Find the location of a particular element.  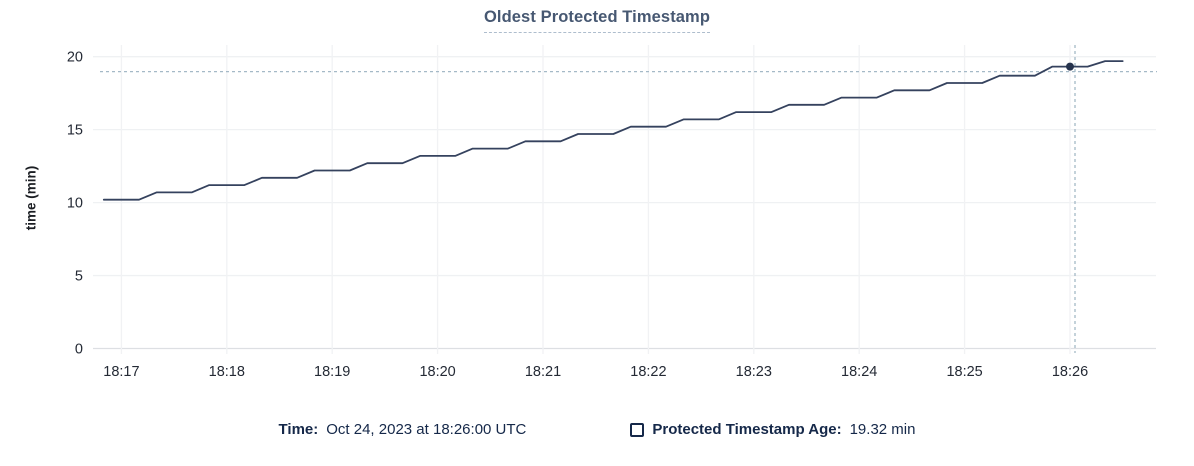

y-tick-labels: 0 5 10 15 20 is located at coordinates (75, 204).